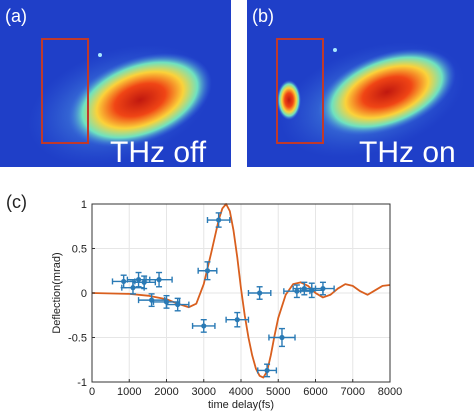 The image size is (474, 413). Describe the element at coordinates (241, 405) in the screenshot. I see `x-axis-label: time delay(fs)` at that location.